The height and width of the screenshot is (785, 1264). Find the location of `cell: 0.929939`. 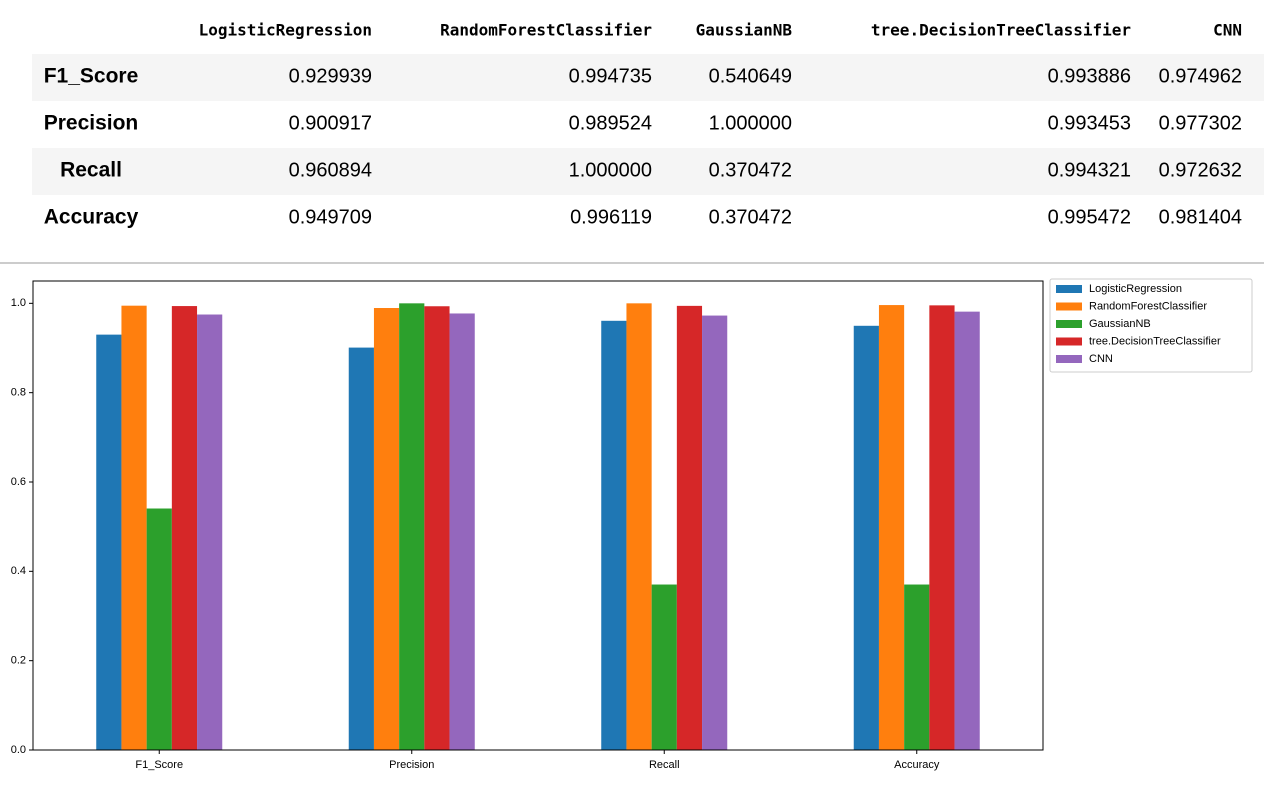

cell: 0.929939 is located at coordinates (330, 76).